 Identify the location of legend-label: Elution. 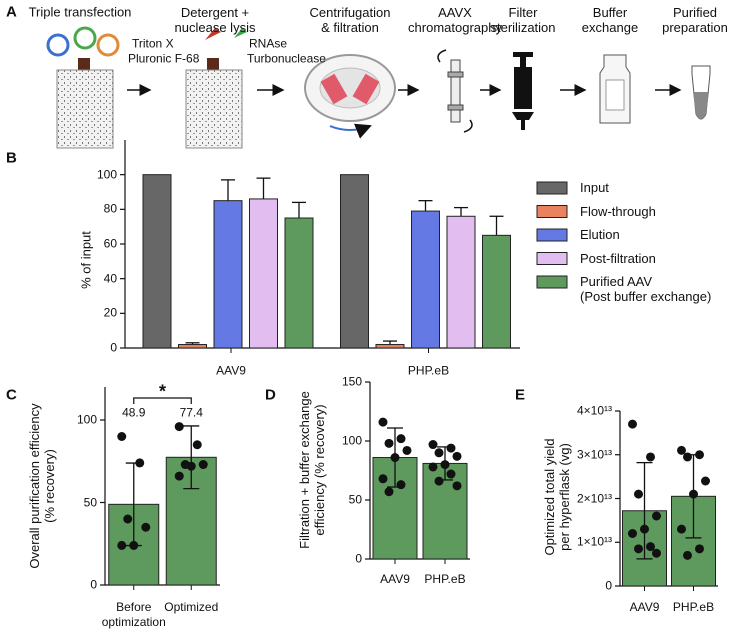
(600, 234).